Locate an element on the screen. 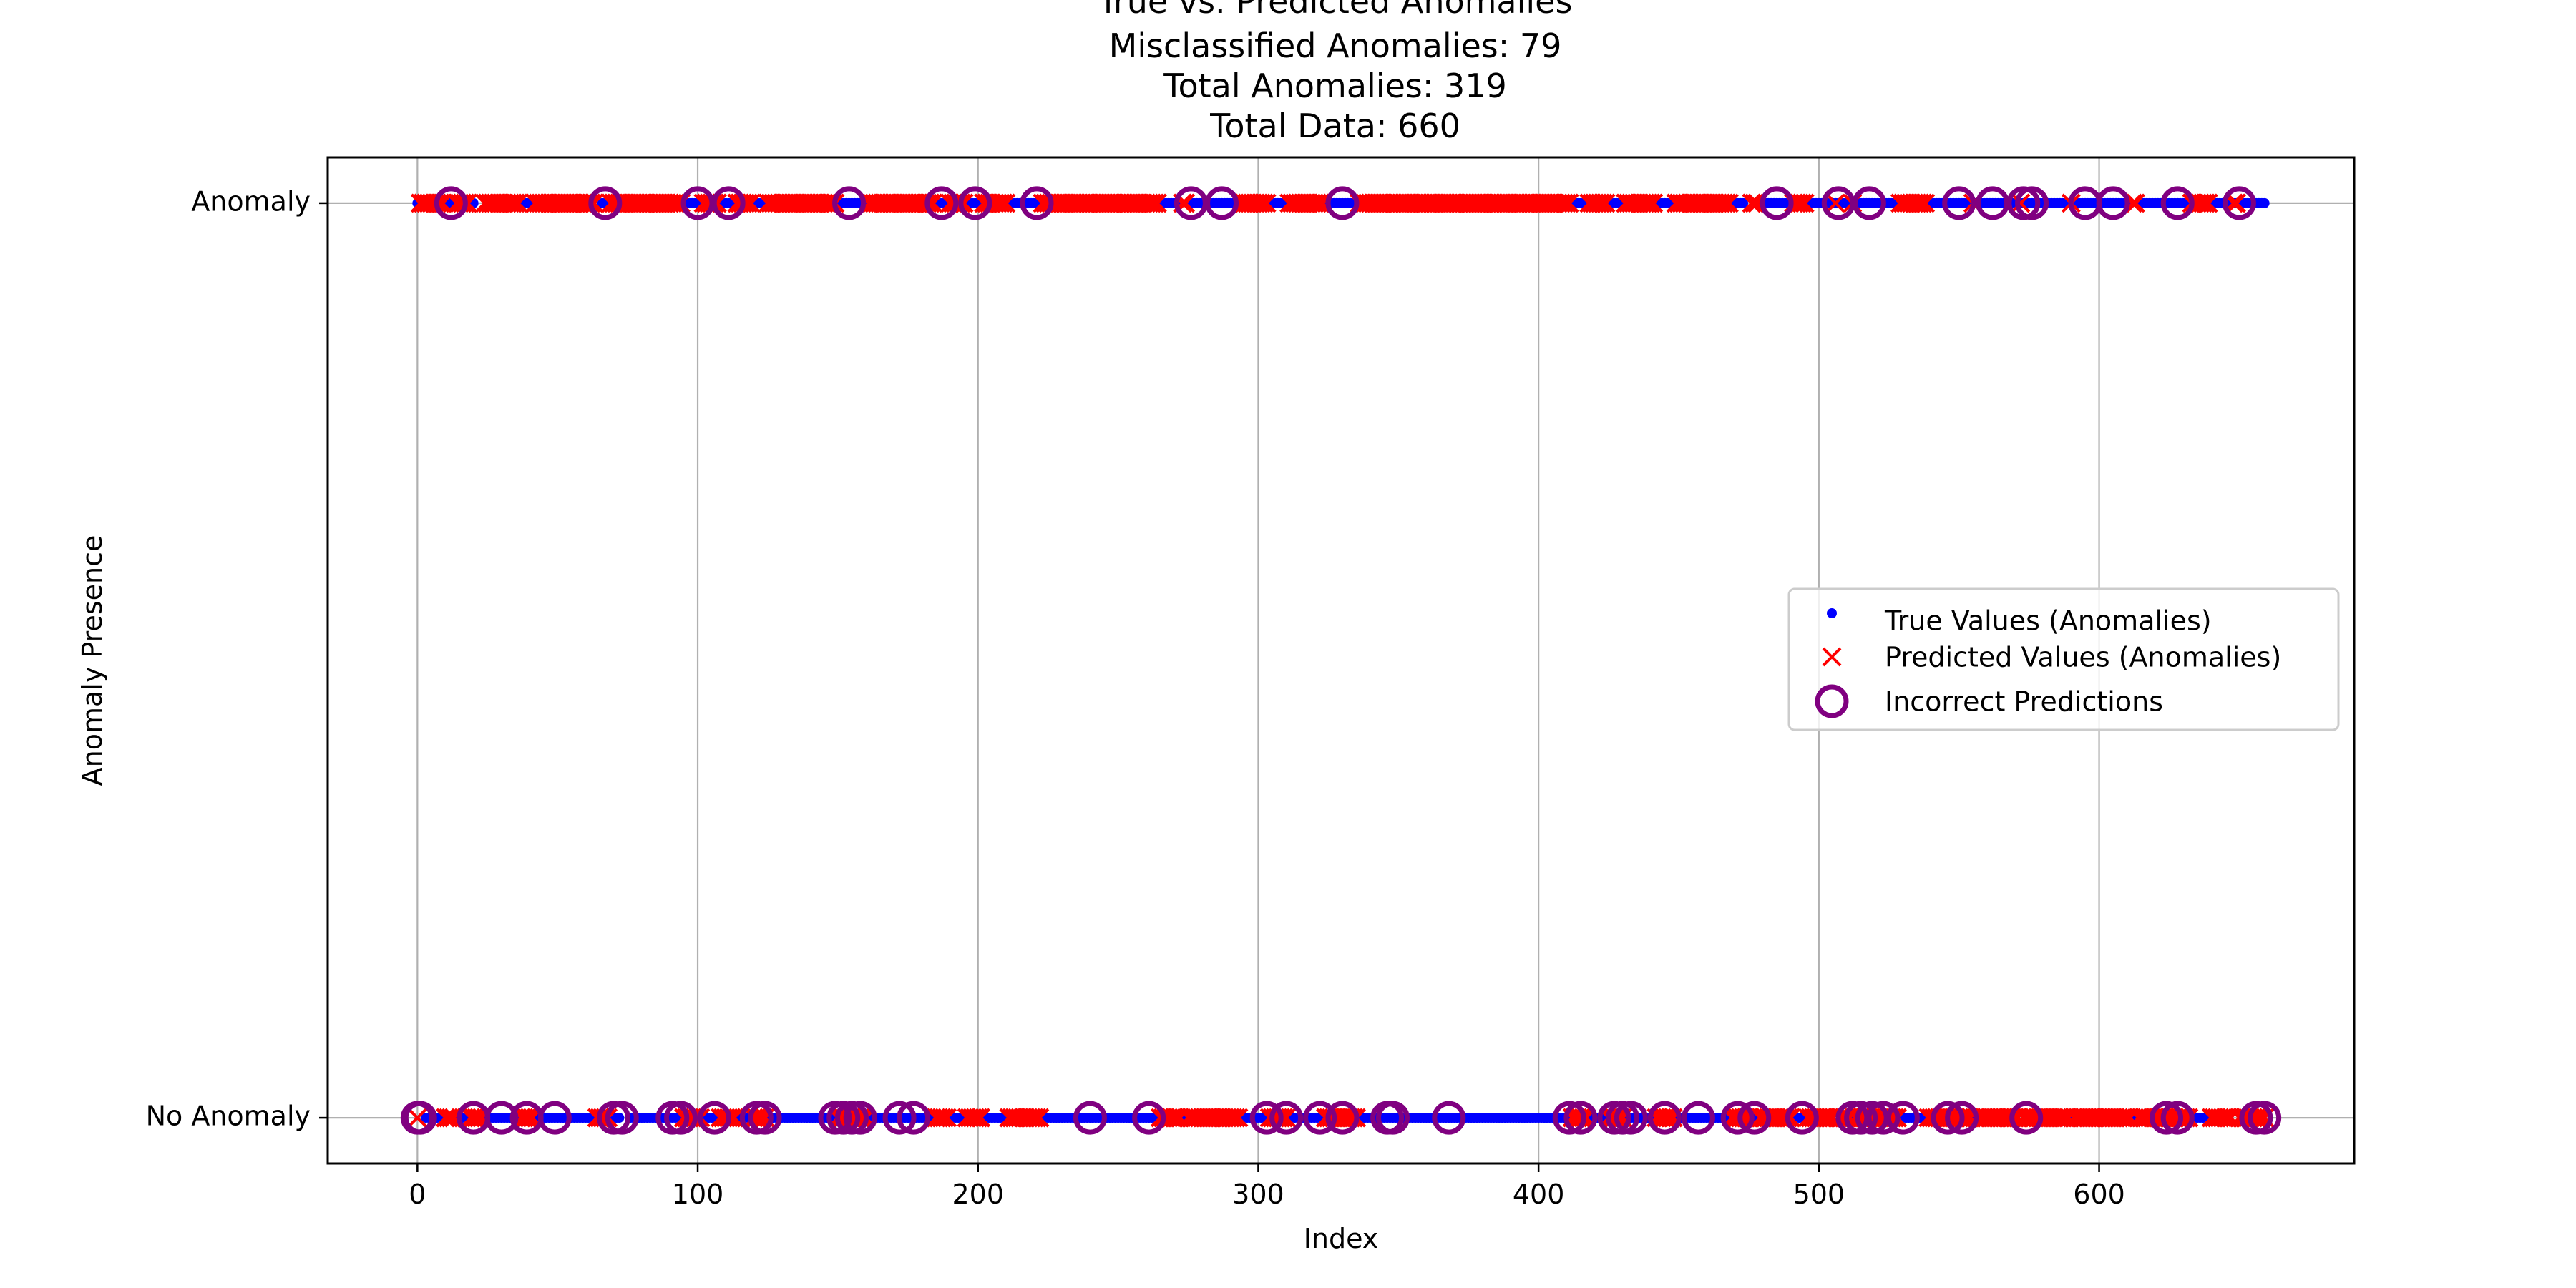  legend-label-true: True Values (Anomalies) is located at coordinates (2048, 621).